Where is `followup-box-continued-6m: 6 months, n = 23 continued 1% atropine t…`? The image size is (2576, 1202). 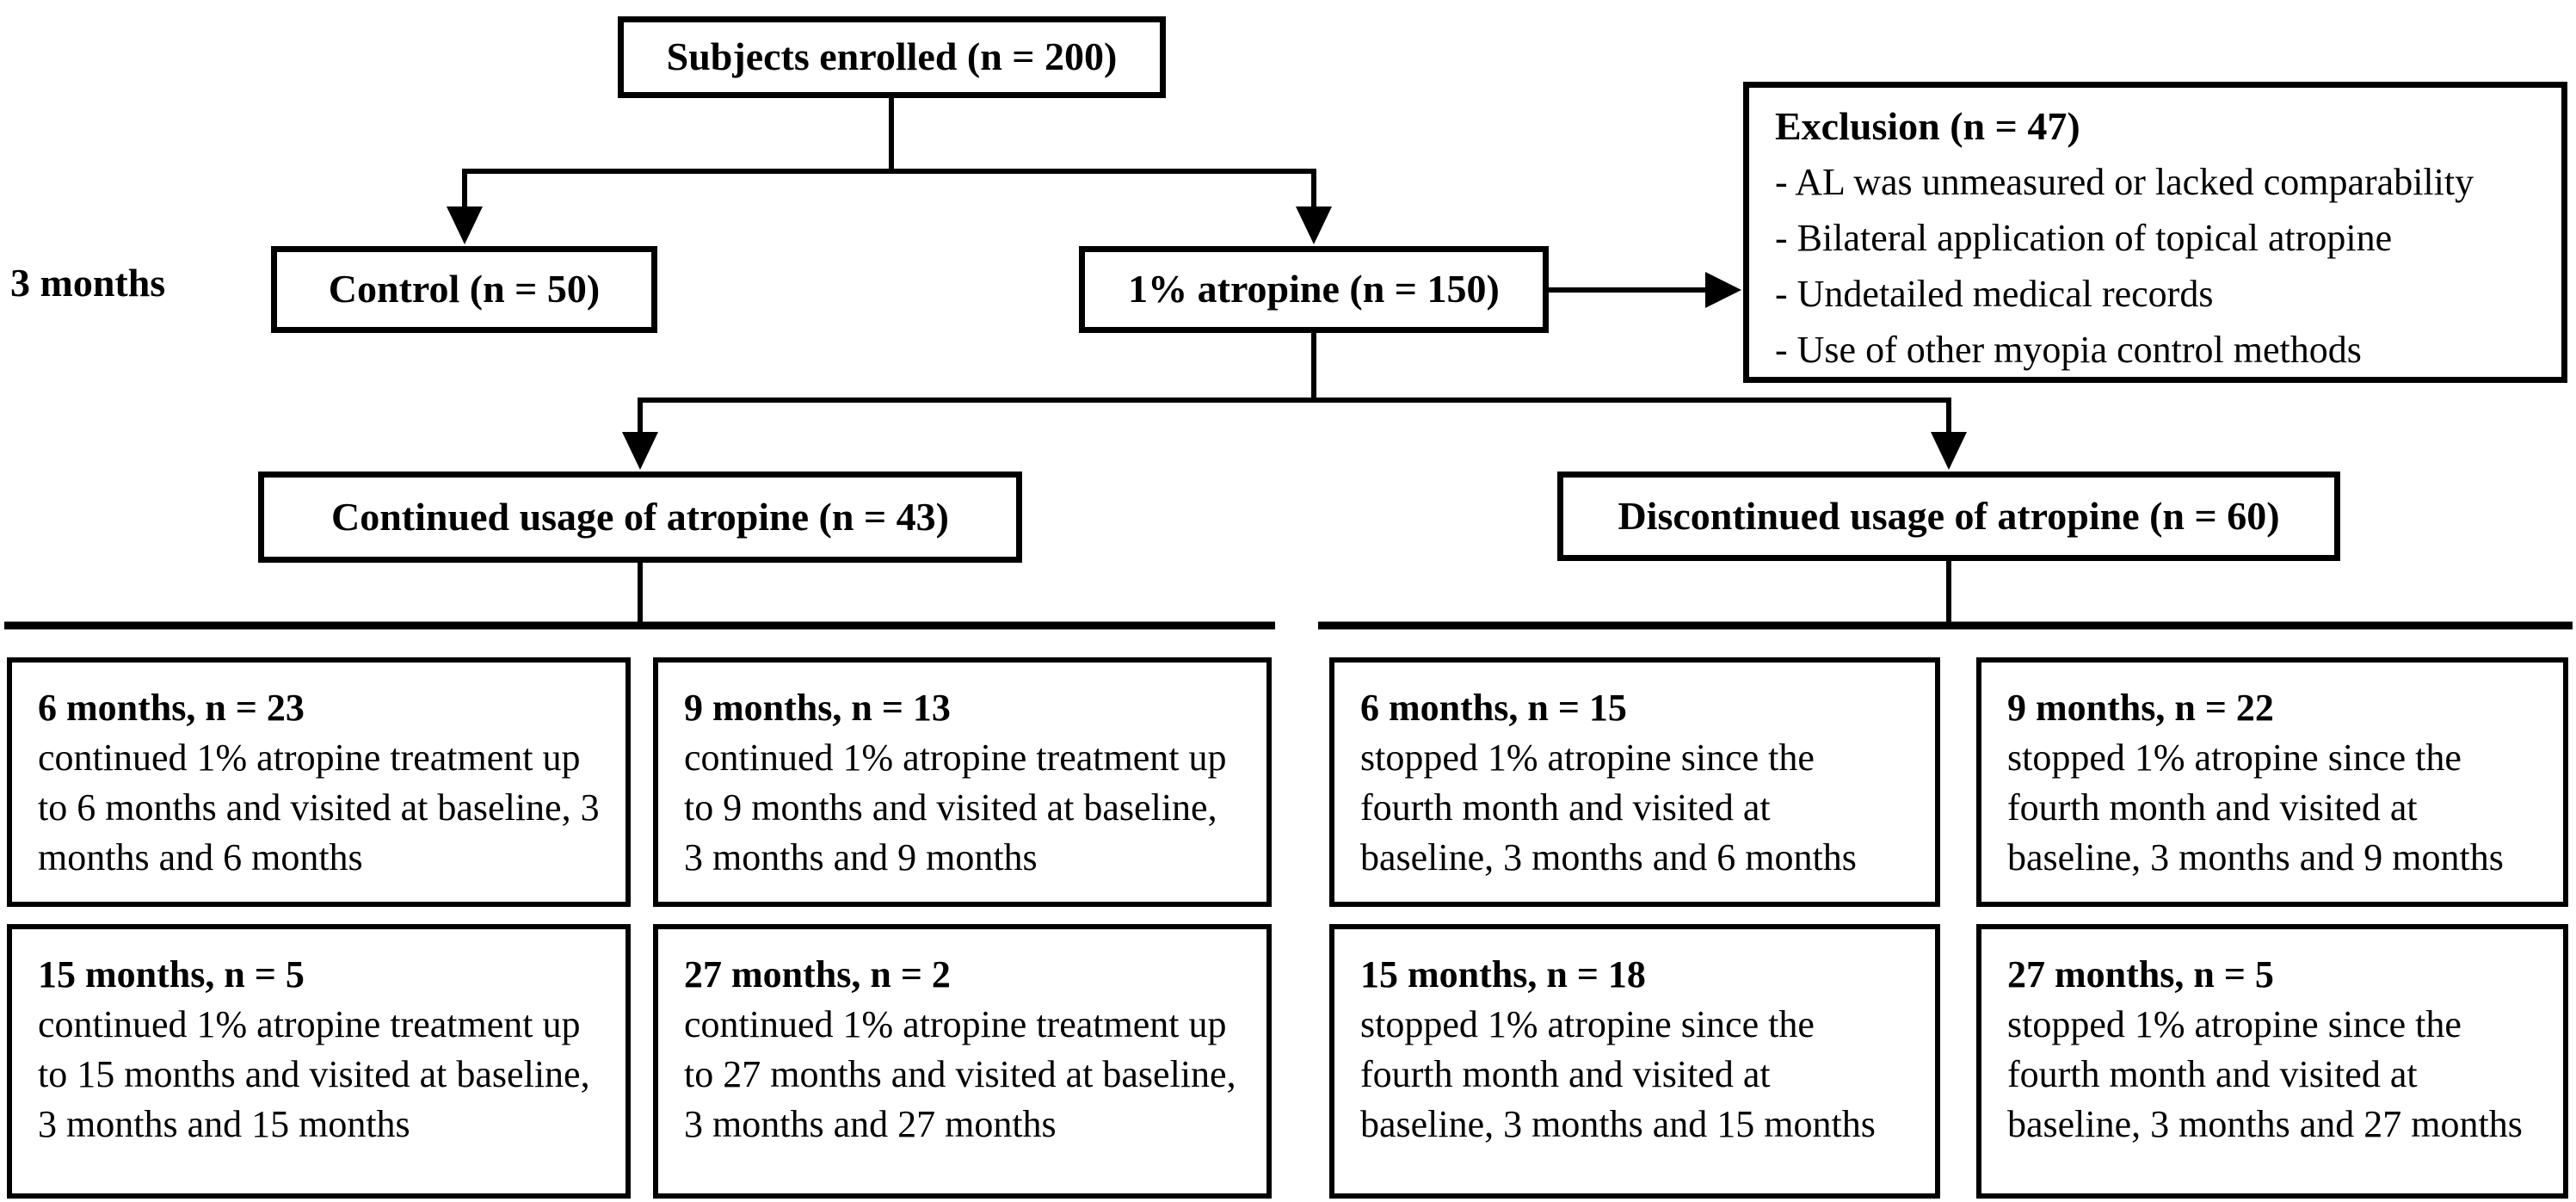 followup-box-continued-6m: 6 months, n = 23 continued 1% atropine t… is located at coordinates (319, 782).